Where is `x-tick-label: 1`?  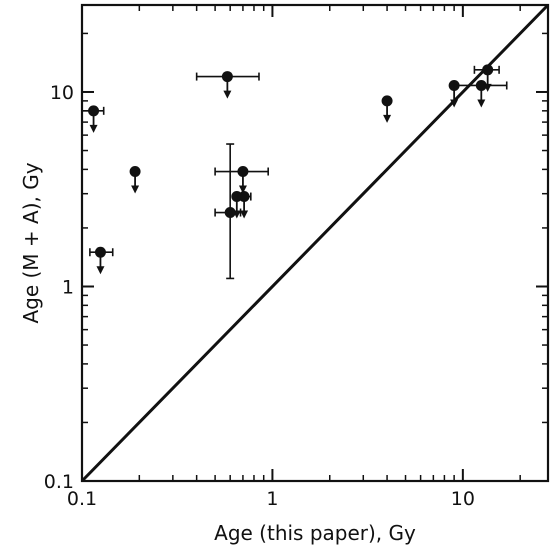
x-tick-label: 1 is located at coordinates (272, 499).